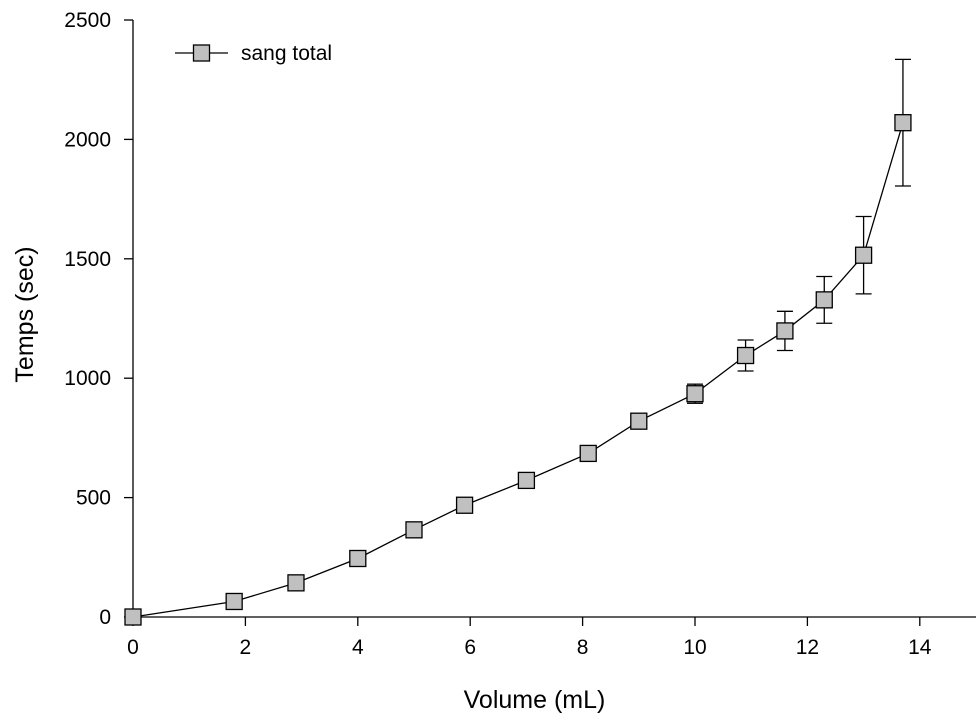 Image resolution: width=978 pixels, height=720 pixels. Describe the element at coordinates (583, 647) in the screenshot. I see `x-tick-label: 8` at that location.